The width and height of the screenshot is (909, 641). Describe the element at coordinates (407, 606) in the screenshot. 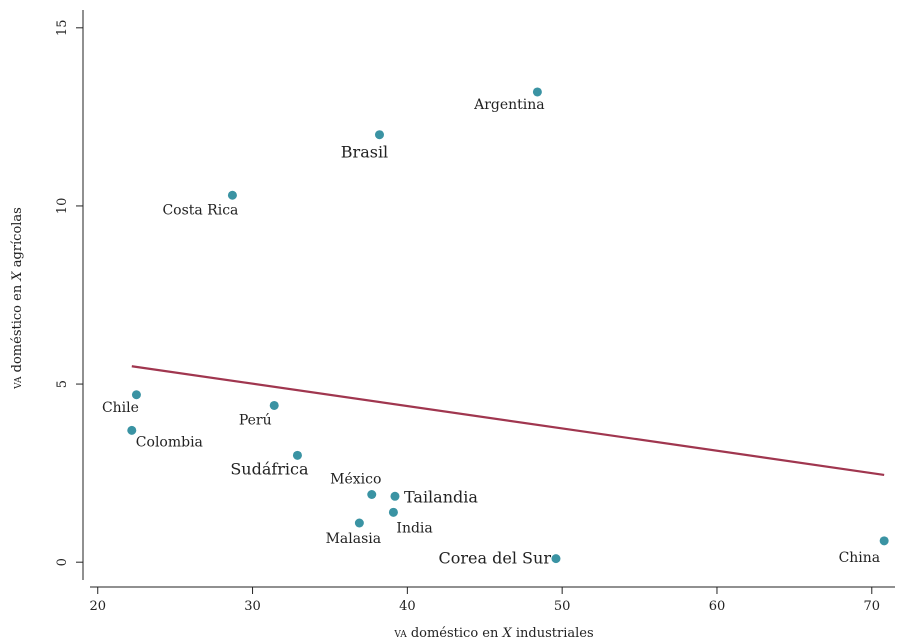

I see `x-tick-label: 40` at that location.